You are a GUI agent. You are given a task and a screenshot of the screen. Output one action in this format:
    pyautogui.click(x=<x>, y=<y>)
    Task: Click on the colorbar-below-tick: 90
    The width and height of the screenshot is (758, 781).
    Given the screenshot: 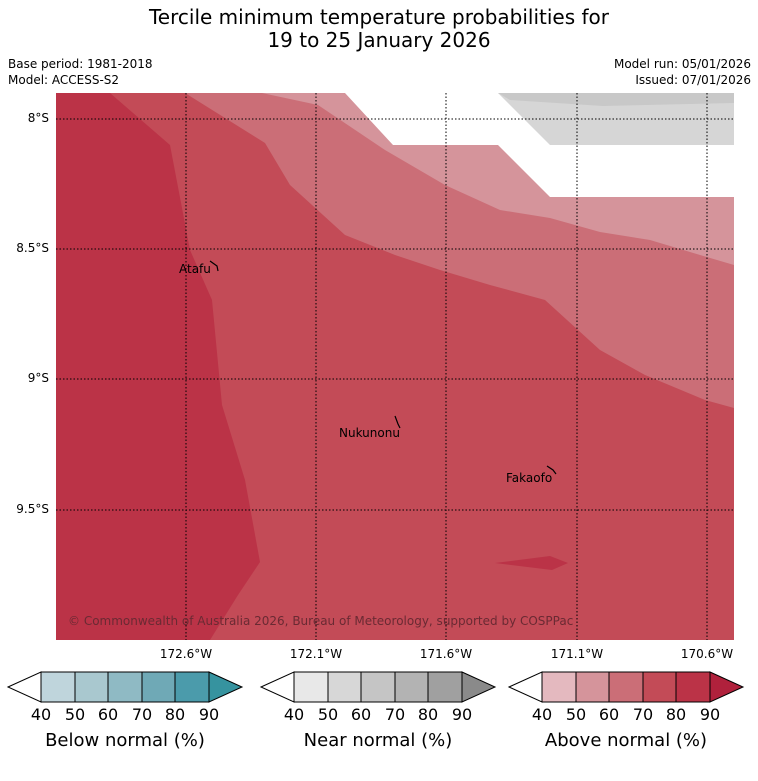 What is the action you would take?
    pyautogui.click(x=209, y=714)
    